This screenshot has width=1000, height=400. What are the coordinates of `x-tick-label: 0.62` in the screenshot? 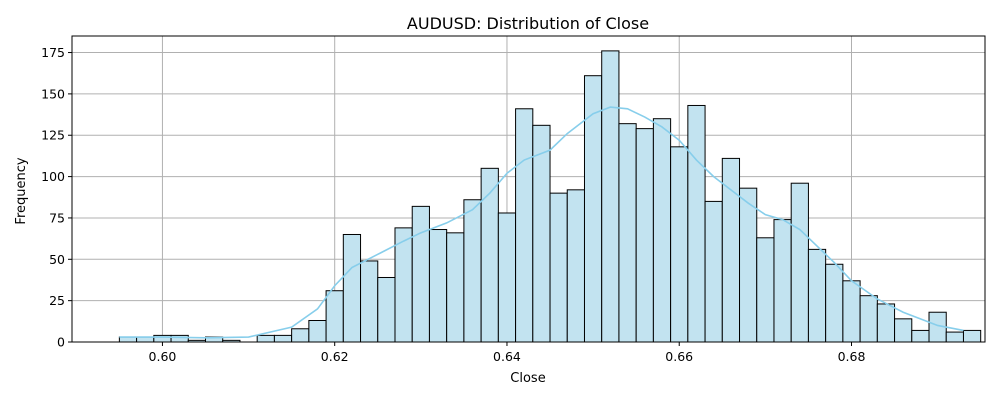 It's located at (335, 356).